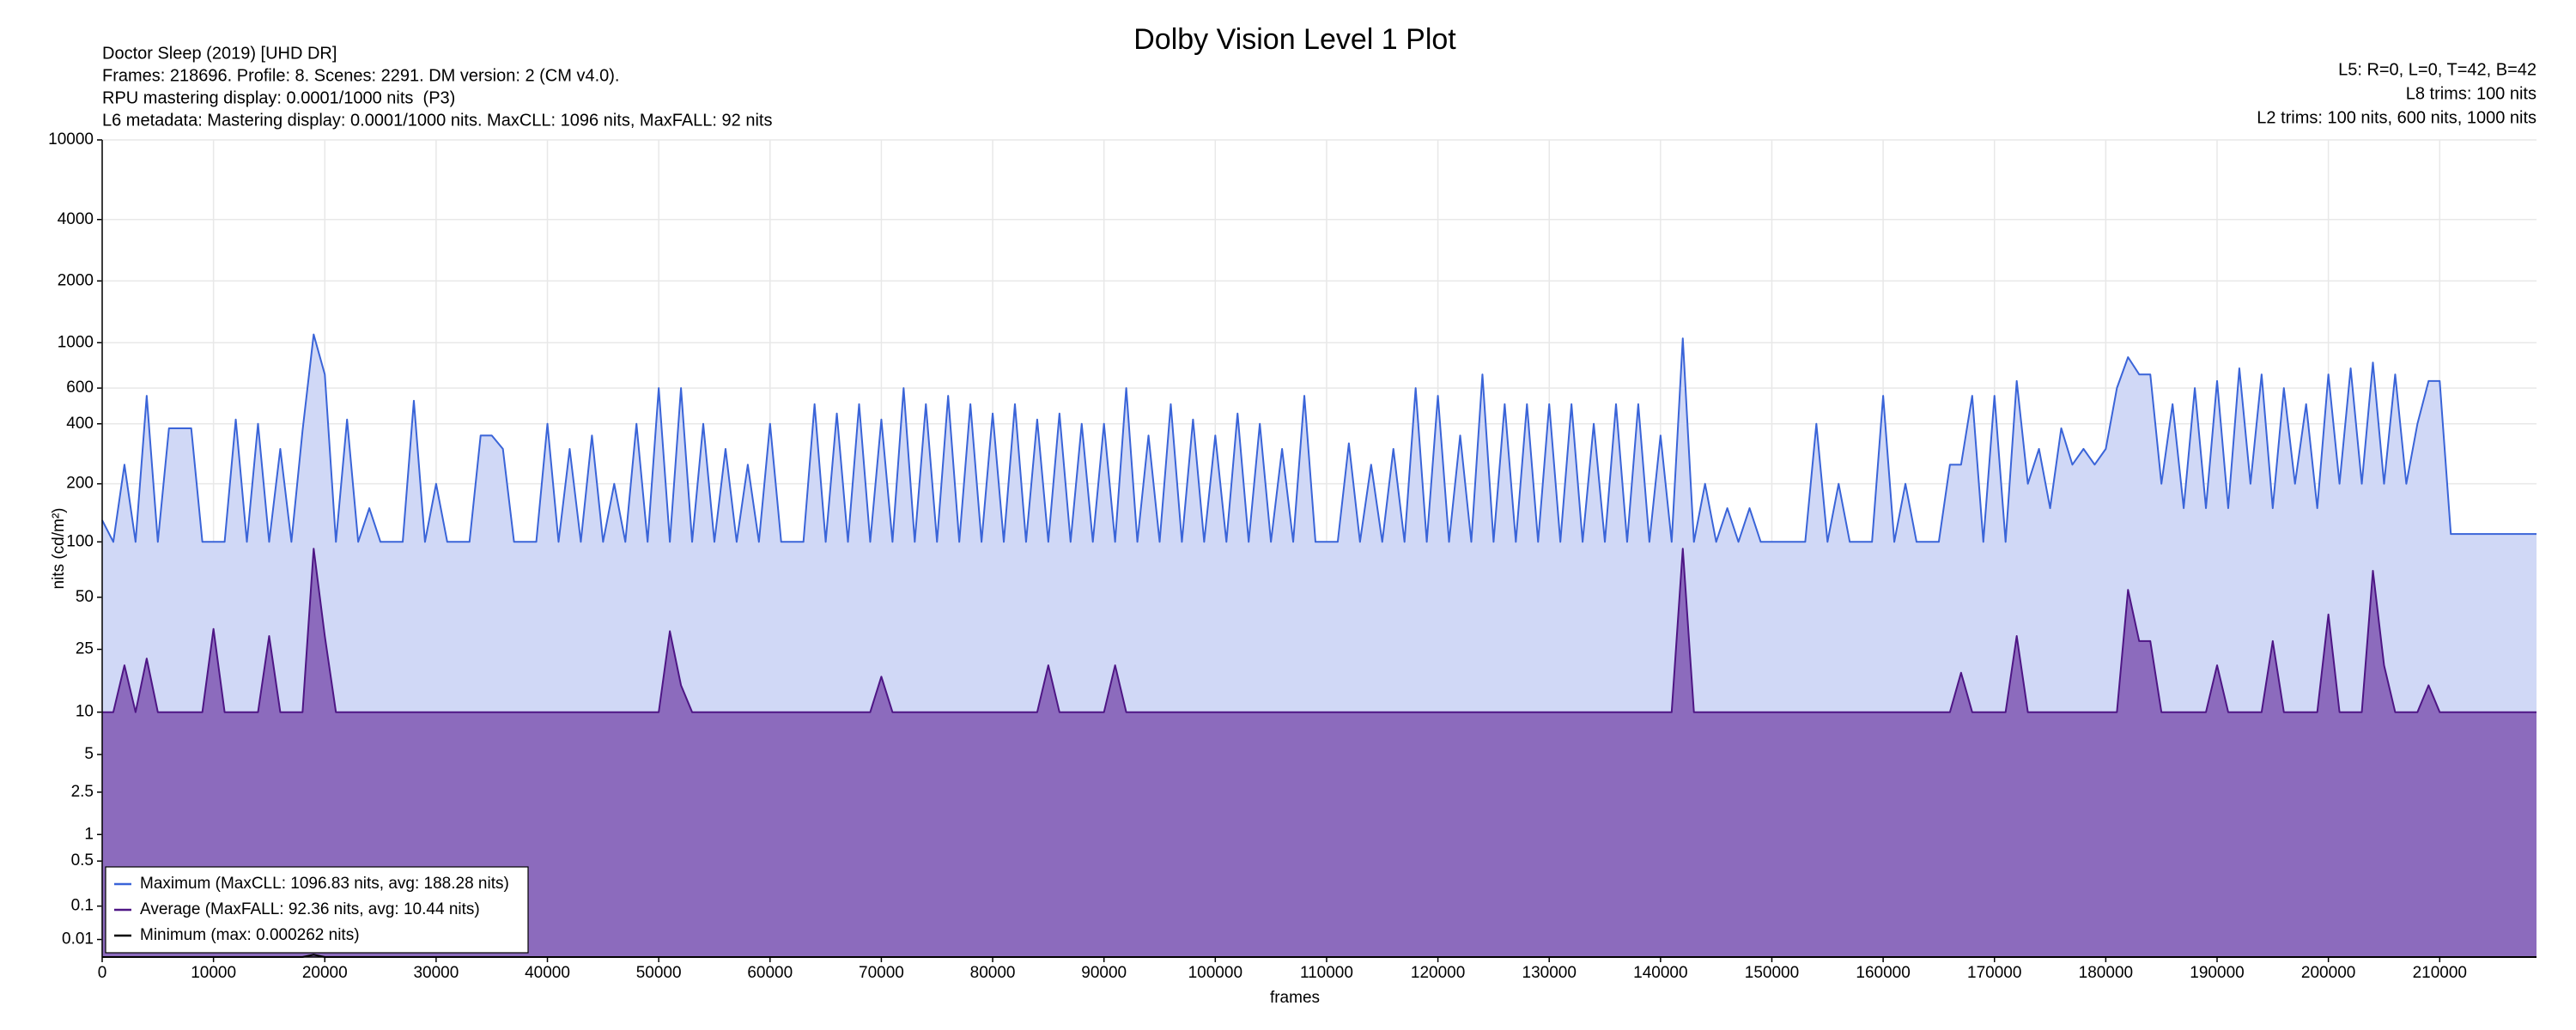 The width and height of the screenshot is (2576, 1030). I want to click on x-tick-label: 140000, so click(1660, 973).